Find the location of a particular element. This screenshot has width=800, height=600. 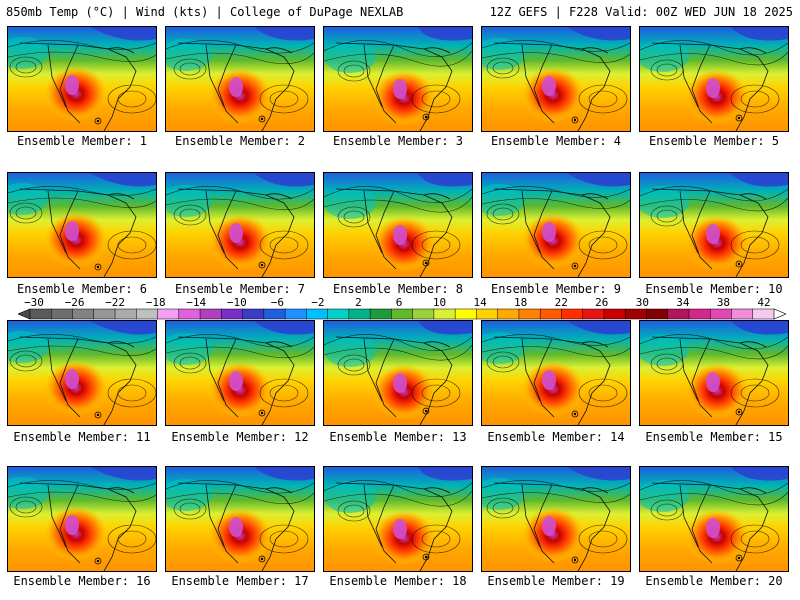

temperature-colorbar is located at coordinates (402, 314).